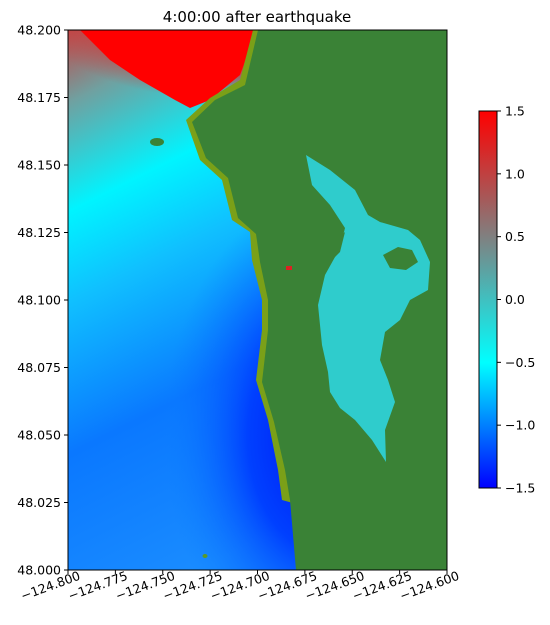  I want to click on colorbar-tick-label: 0.0, so click(515, 299).